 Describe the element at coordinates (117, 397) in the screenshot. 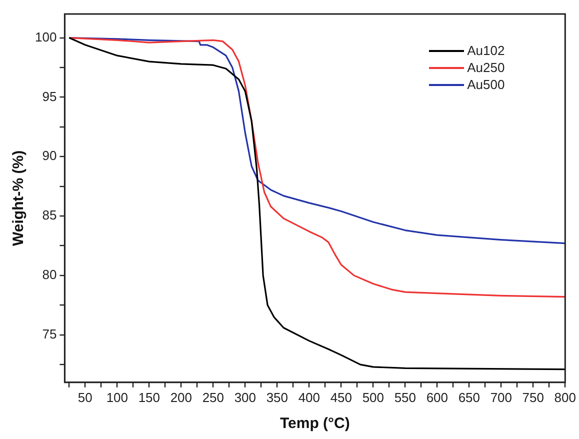

I see `x-tick-label: 100` at that location.